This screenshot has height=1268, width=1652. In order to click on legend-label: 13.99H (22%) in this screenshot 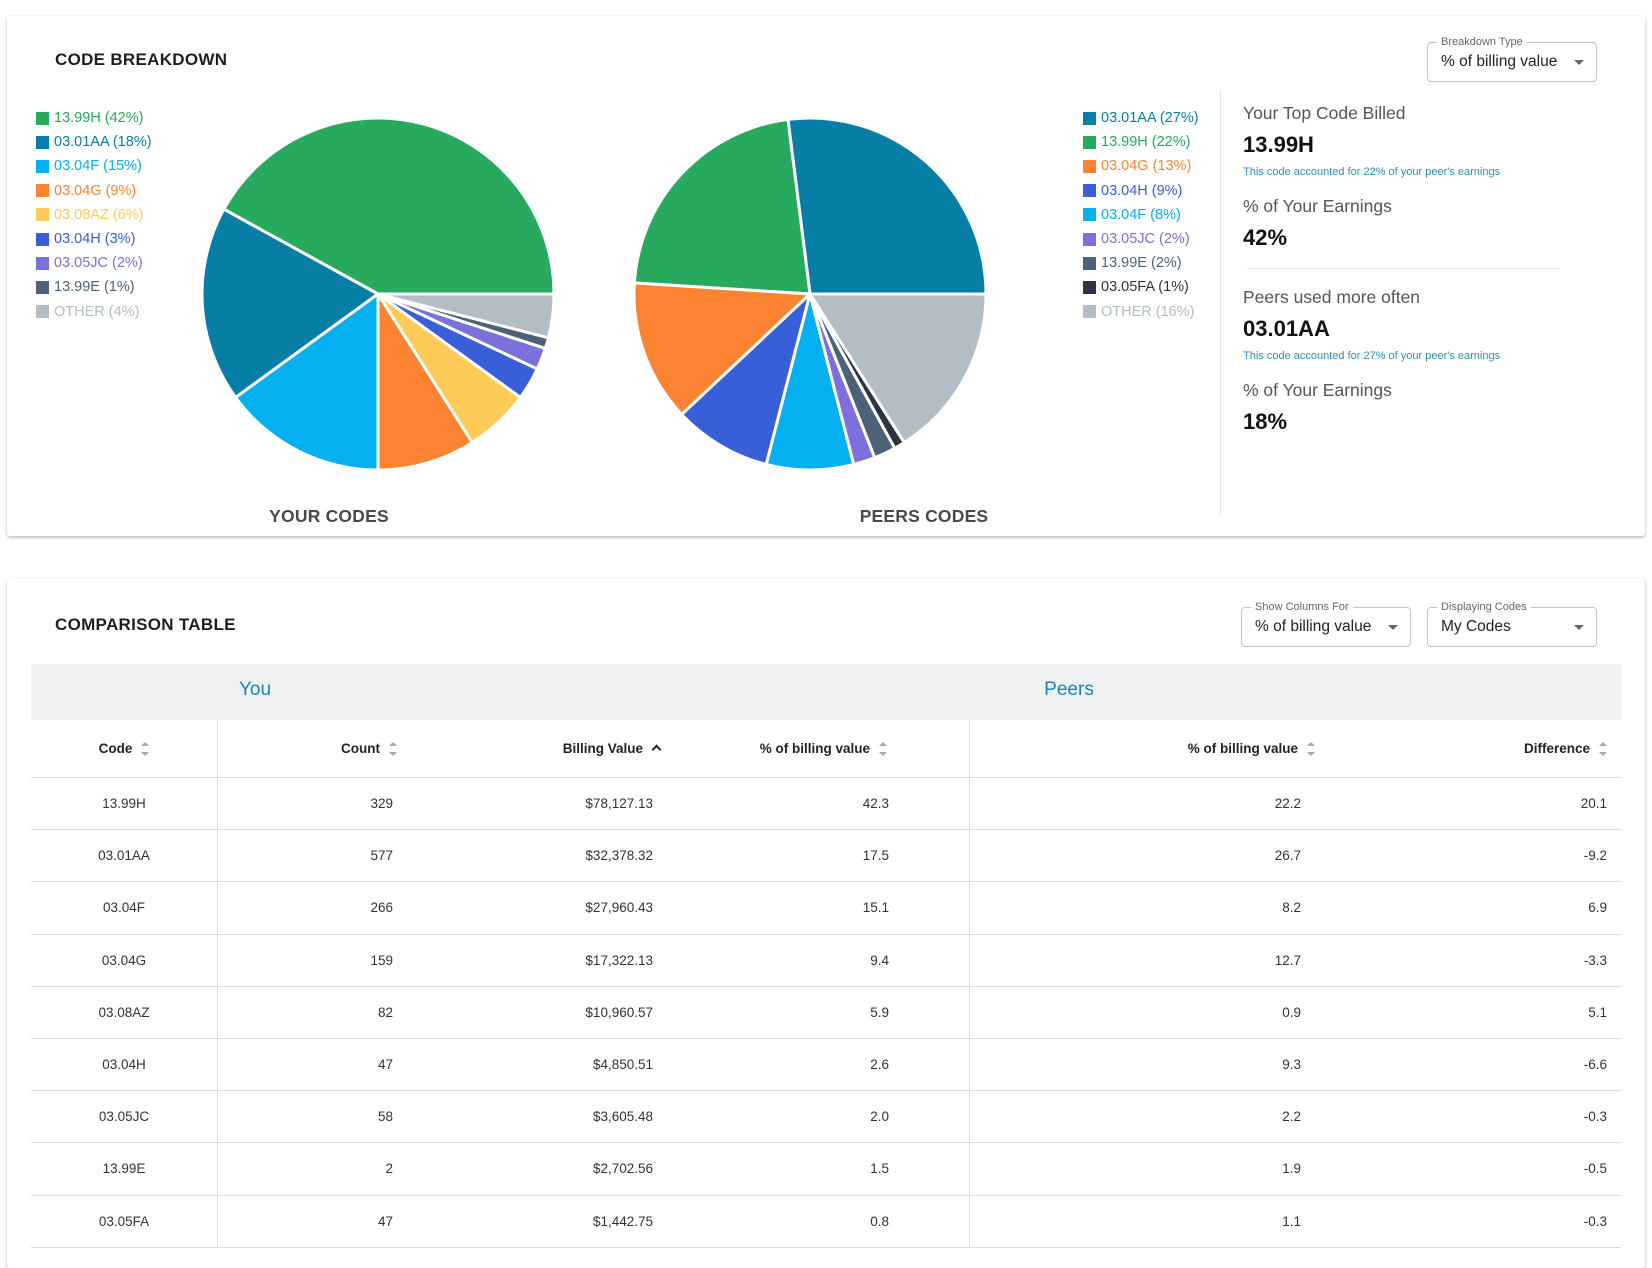, I will do `click(1146, 142)`.